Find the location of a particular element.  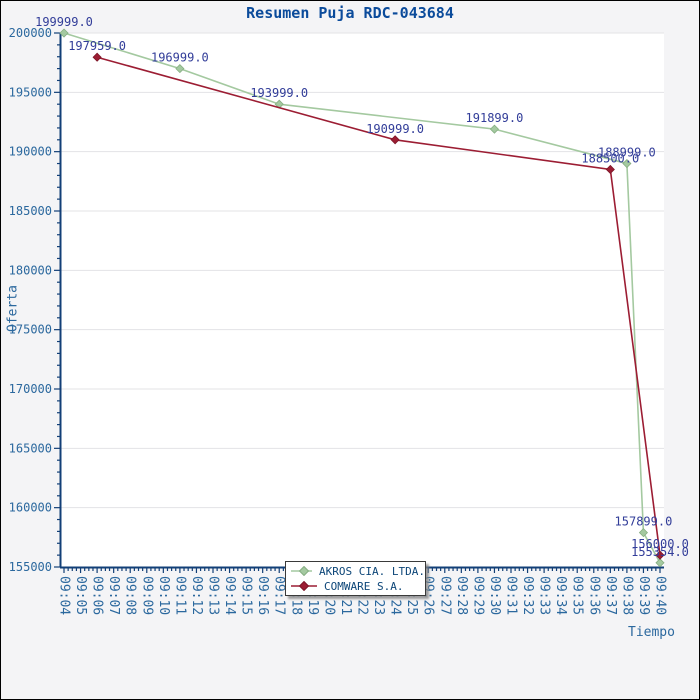

y-tick-label: 190000 is located at coordinates (30, 152).